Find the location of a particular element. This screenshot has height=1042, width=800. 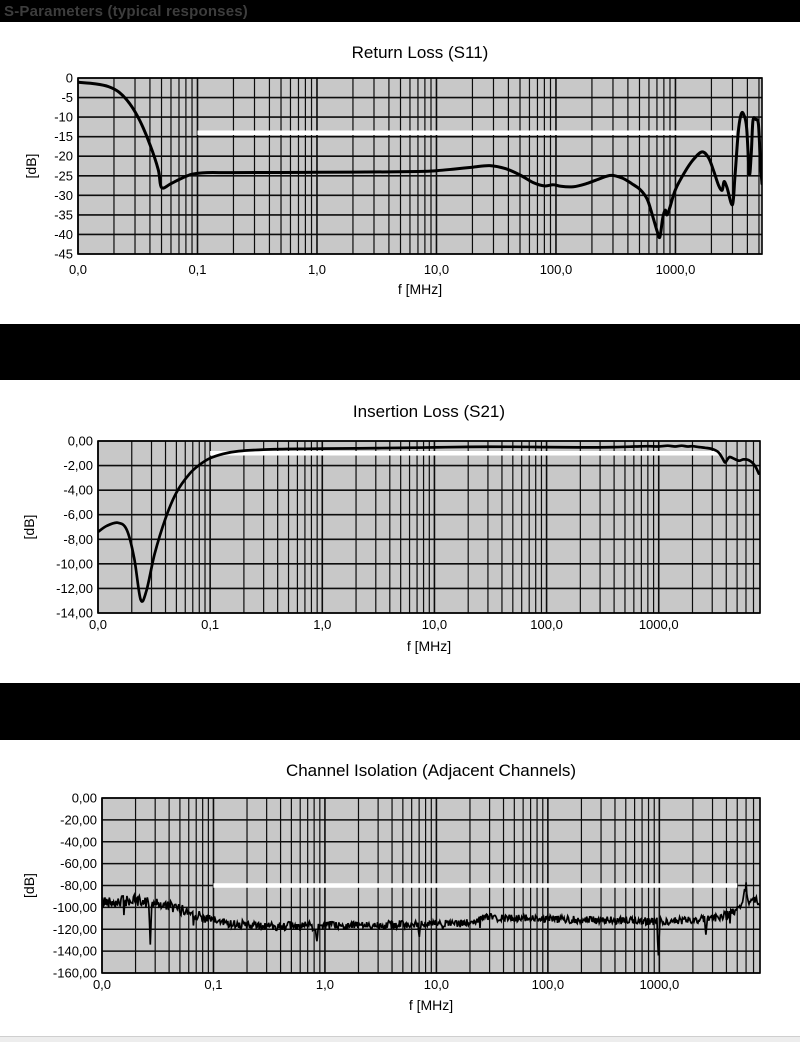

y-tick-label: -30 is located at coordinates (63, 195).